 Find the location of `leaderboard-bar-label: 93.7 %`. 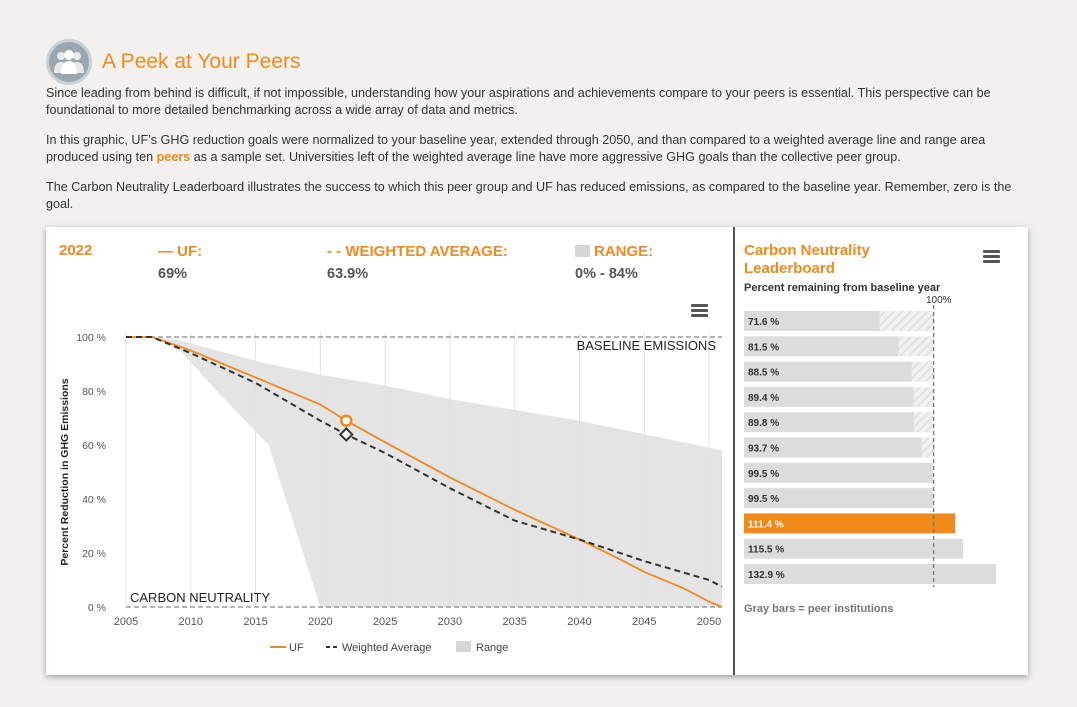

leaderboard-bar-label: 93.7 % is located at coordinates (763, 449).